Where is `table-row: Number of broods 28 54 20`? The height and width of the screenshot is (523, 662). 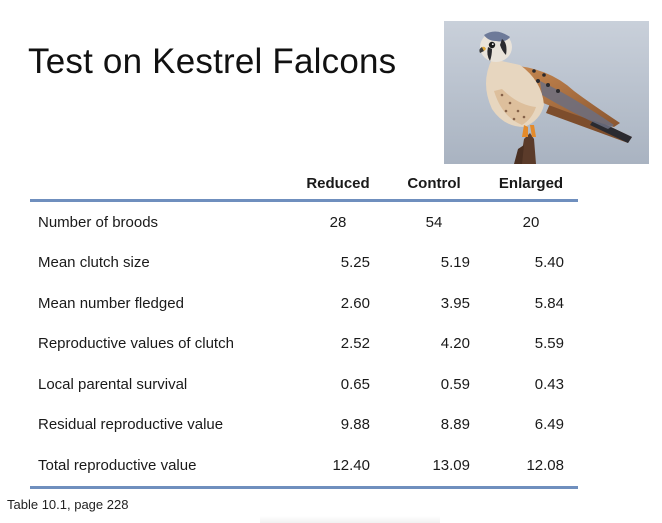 table-row: Number of broods 28 54 20 is located at coordinates (304, 222).